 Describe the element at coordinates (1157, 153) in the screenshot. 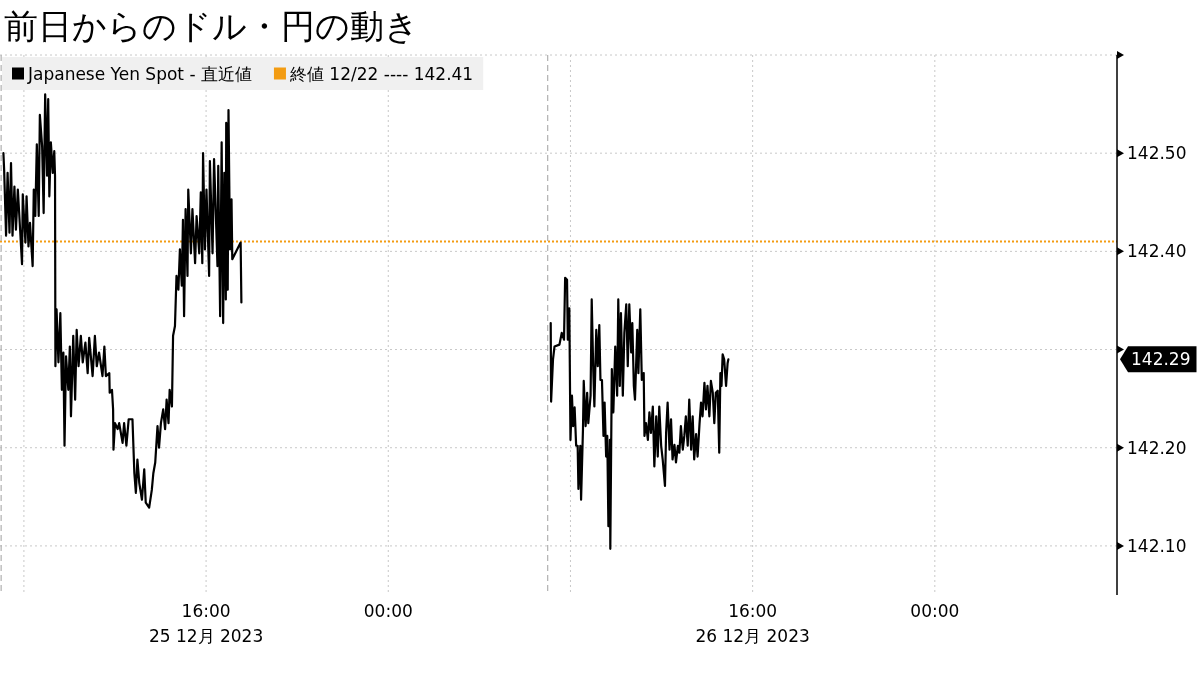

I see `y-tick-label: 142.50` at that location.